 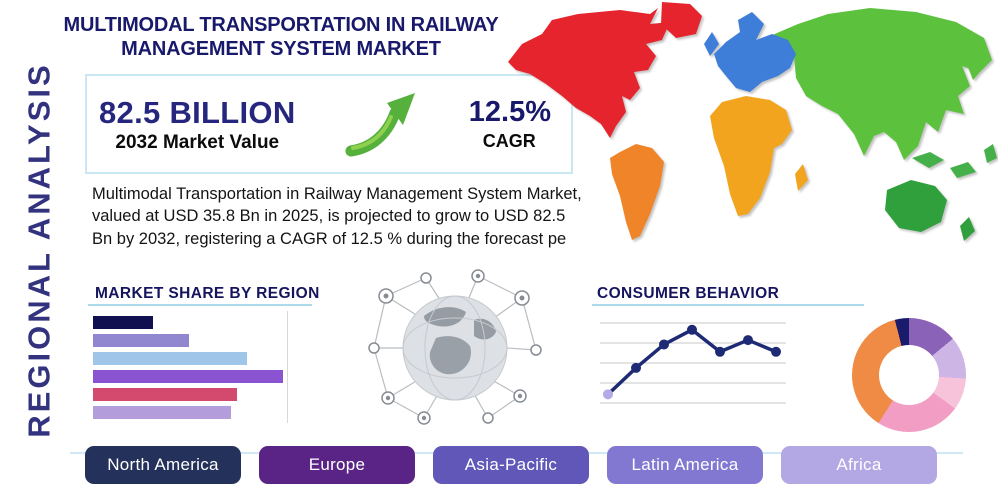 What do you see at coordinates (801, 177) in the screenshot?
I see `map-madagascar` at bounding box center [801, 177].